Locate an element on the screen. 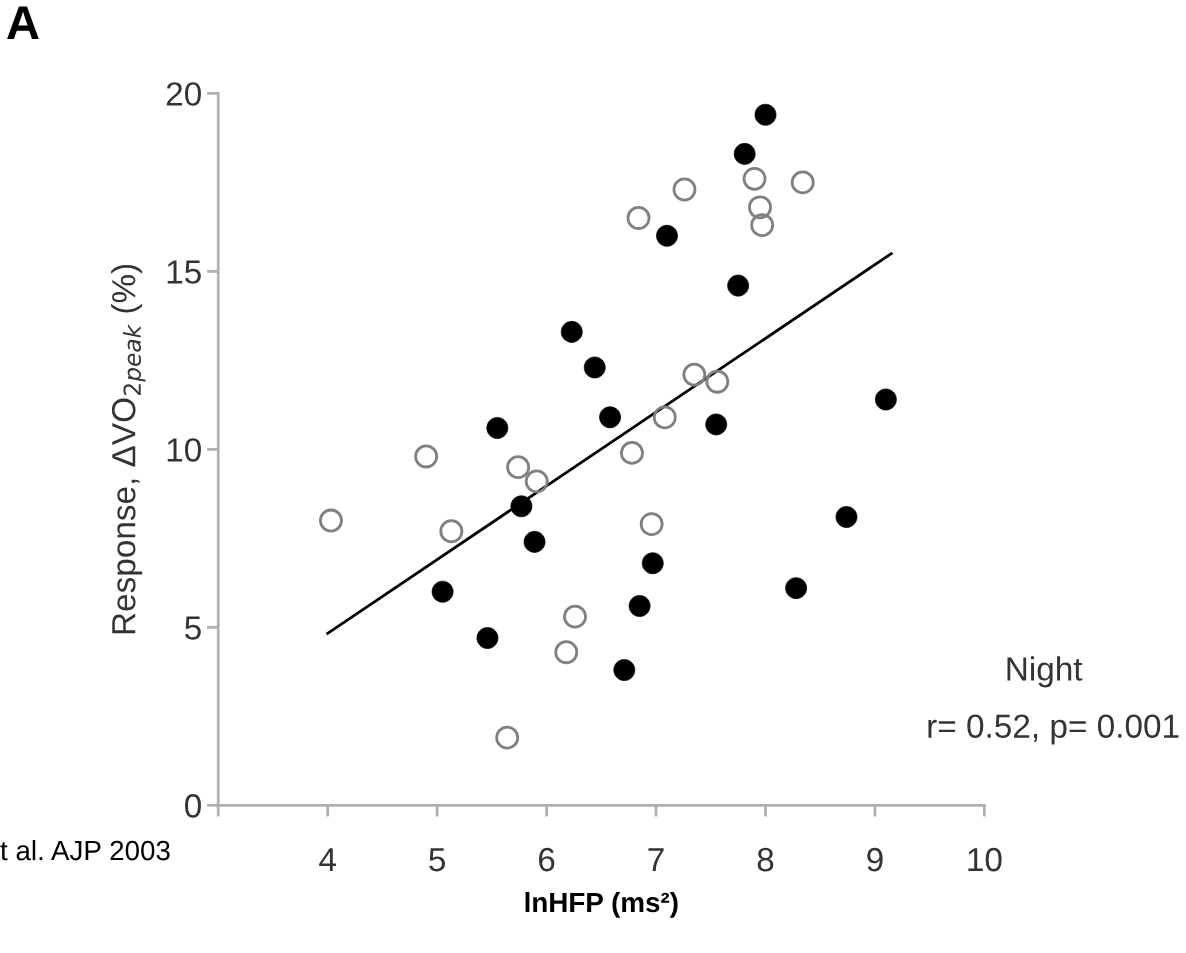 The width and height of the screenshot is (1186, 953). text: Night is located at coordinates (1045, 672).